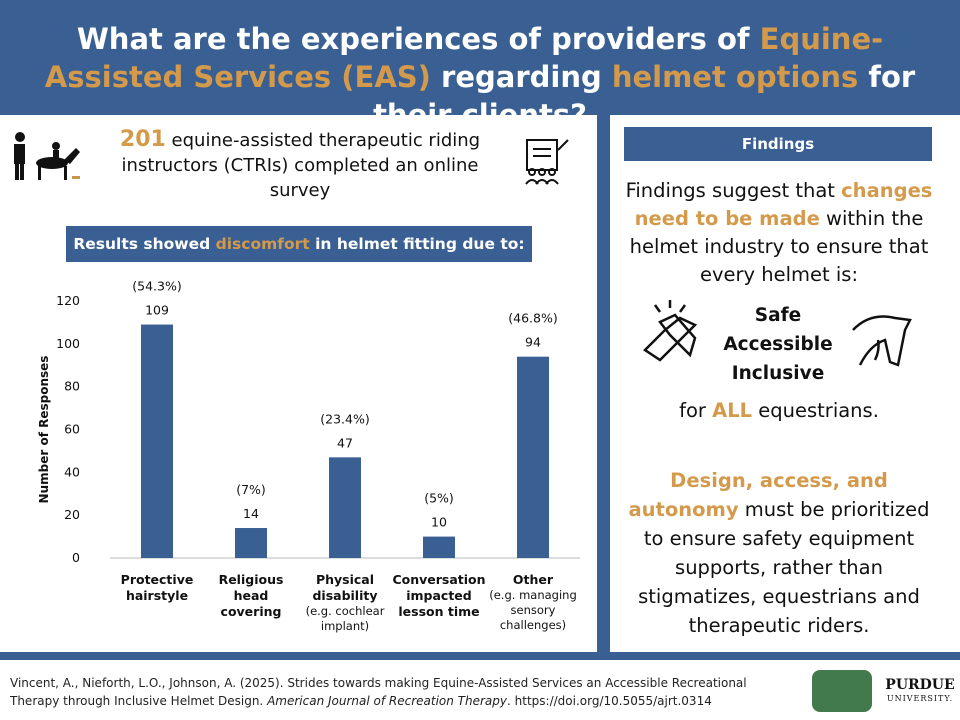 Image resolution: width=960 pixels, height=720 pixels. I want to click on horse-icon, so click(882, 341).